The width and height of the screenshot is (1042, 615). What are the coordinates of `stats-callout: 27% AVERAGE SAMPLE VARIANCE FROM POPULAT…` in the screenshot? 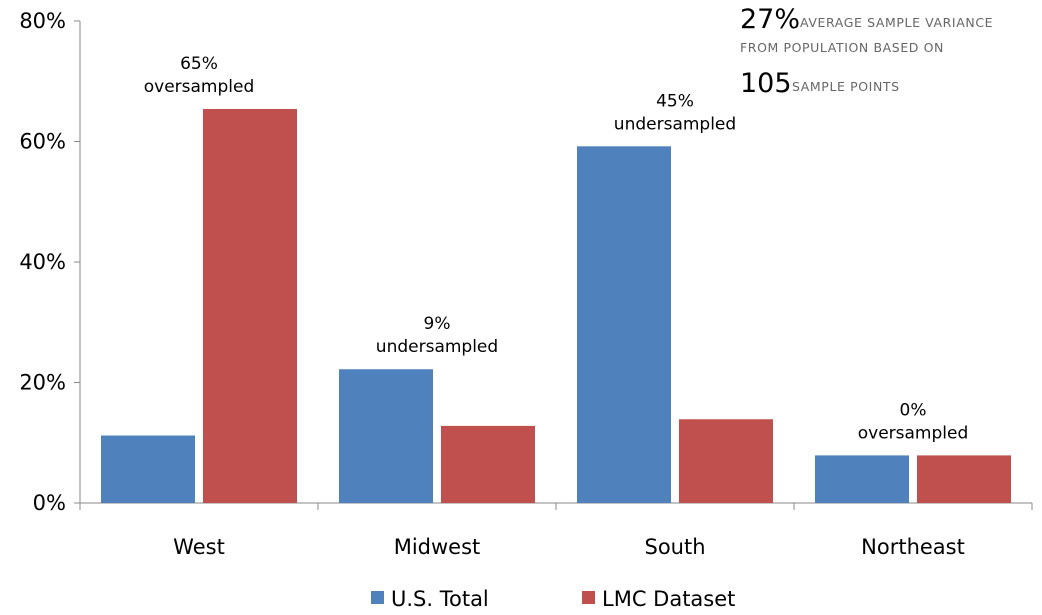 It's located at (866, 51).